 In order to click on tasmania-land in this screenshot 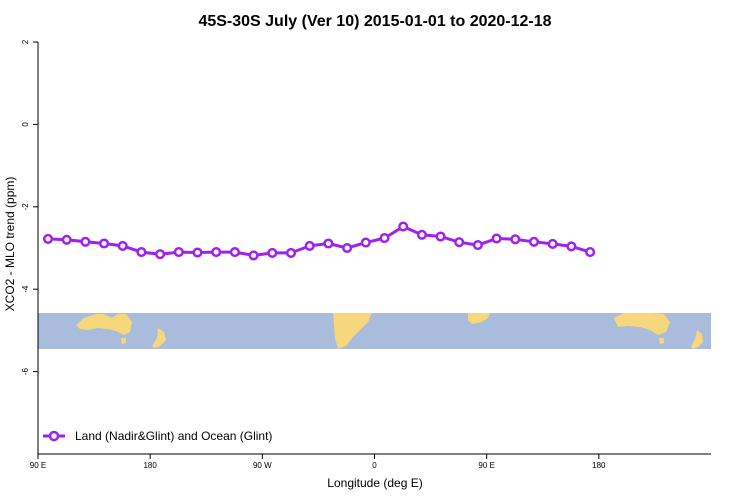, I will do `click(123, 341)`.